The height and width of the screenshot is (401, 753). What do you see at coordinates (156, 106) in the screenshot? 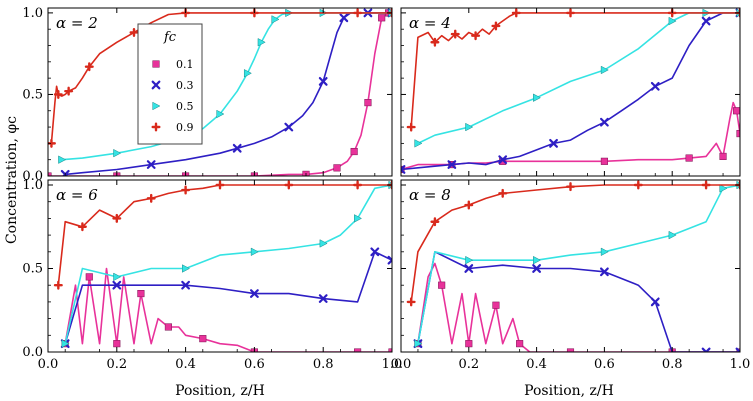
I see `legend-marker-0.5` at bounding box center [156, 106].